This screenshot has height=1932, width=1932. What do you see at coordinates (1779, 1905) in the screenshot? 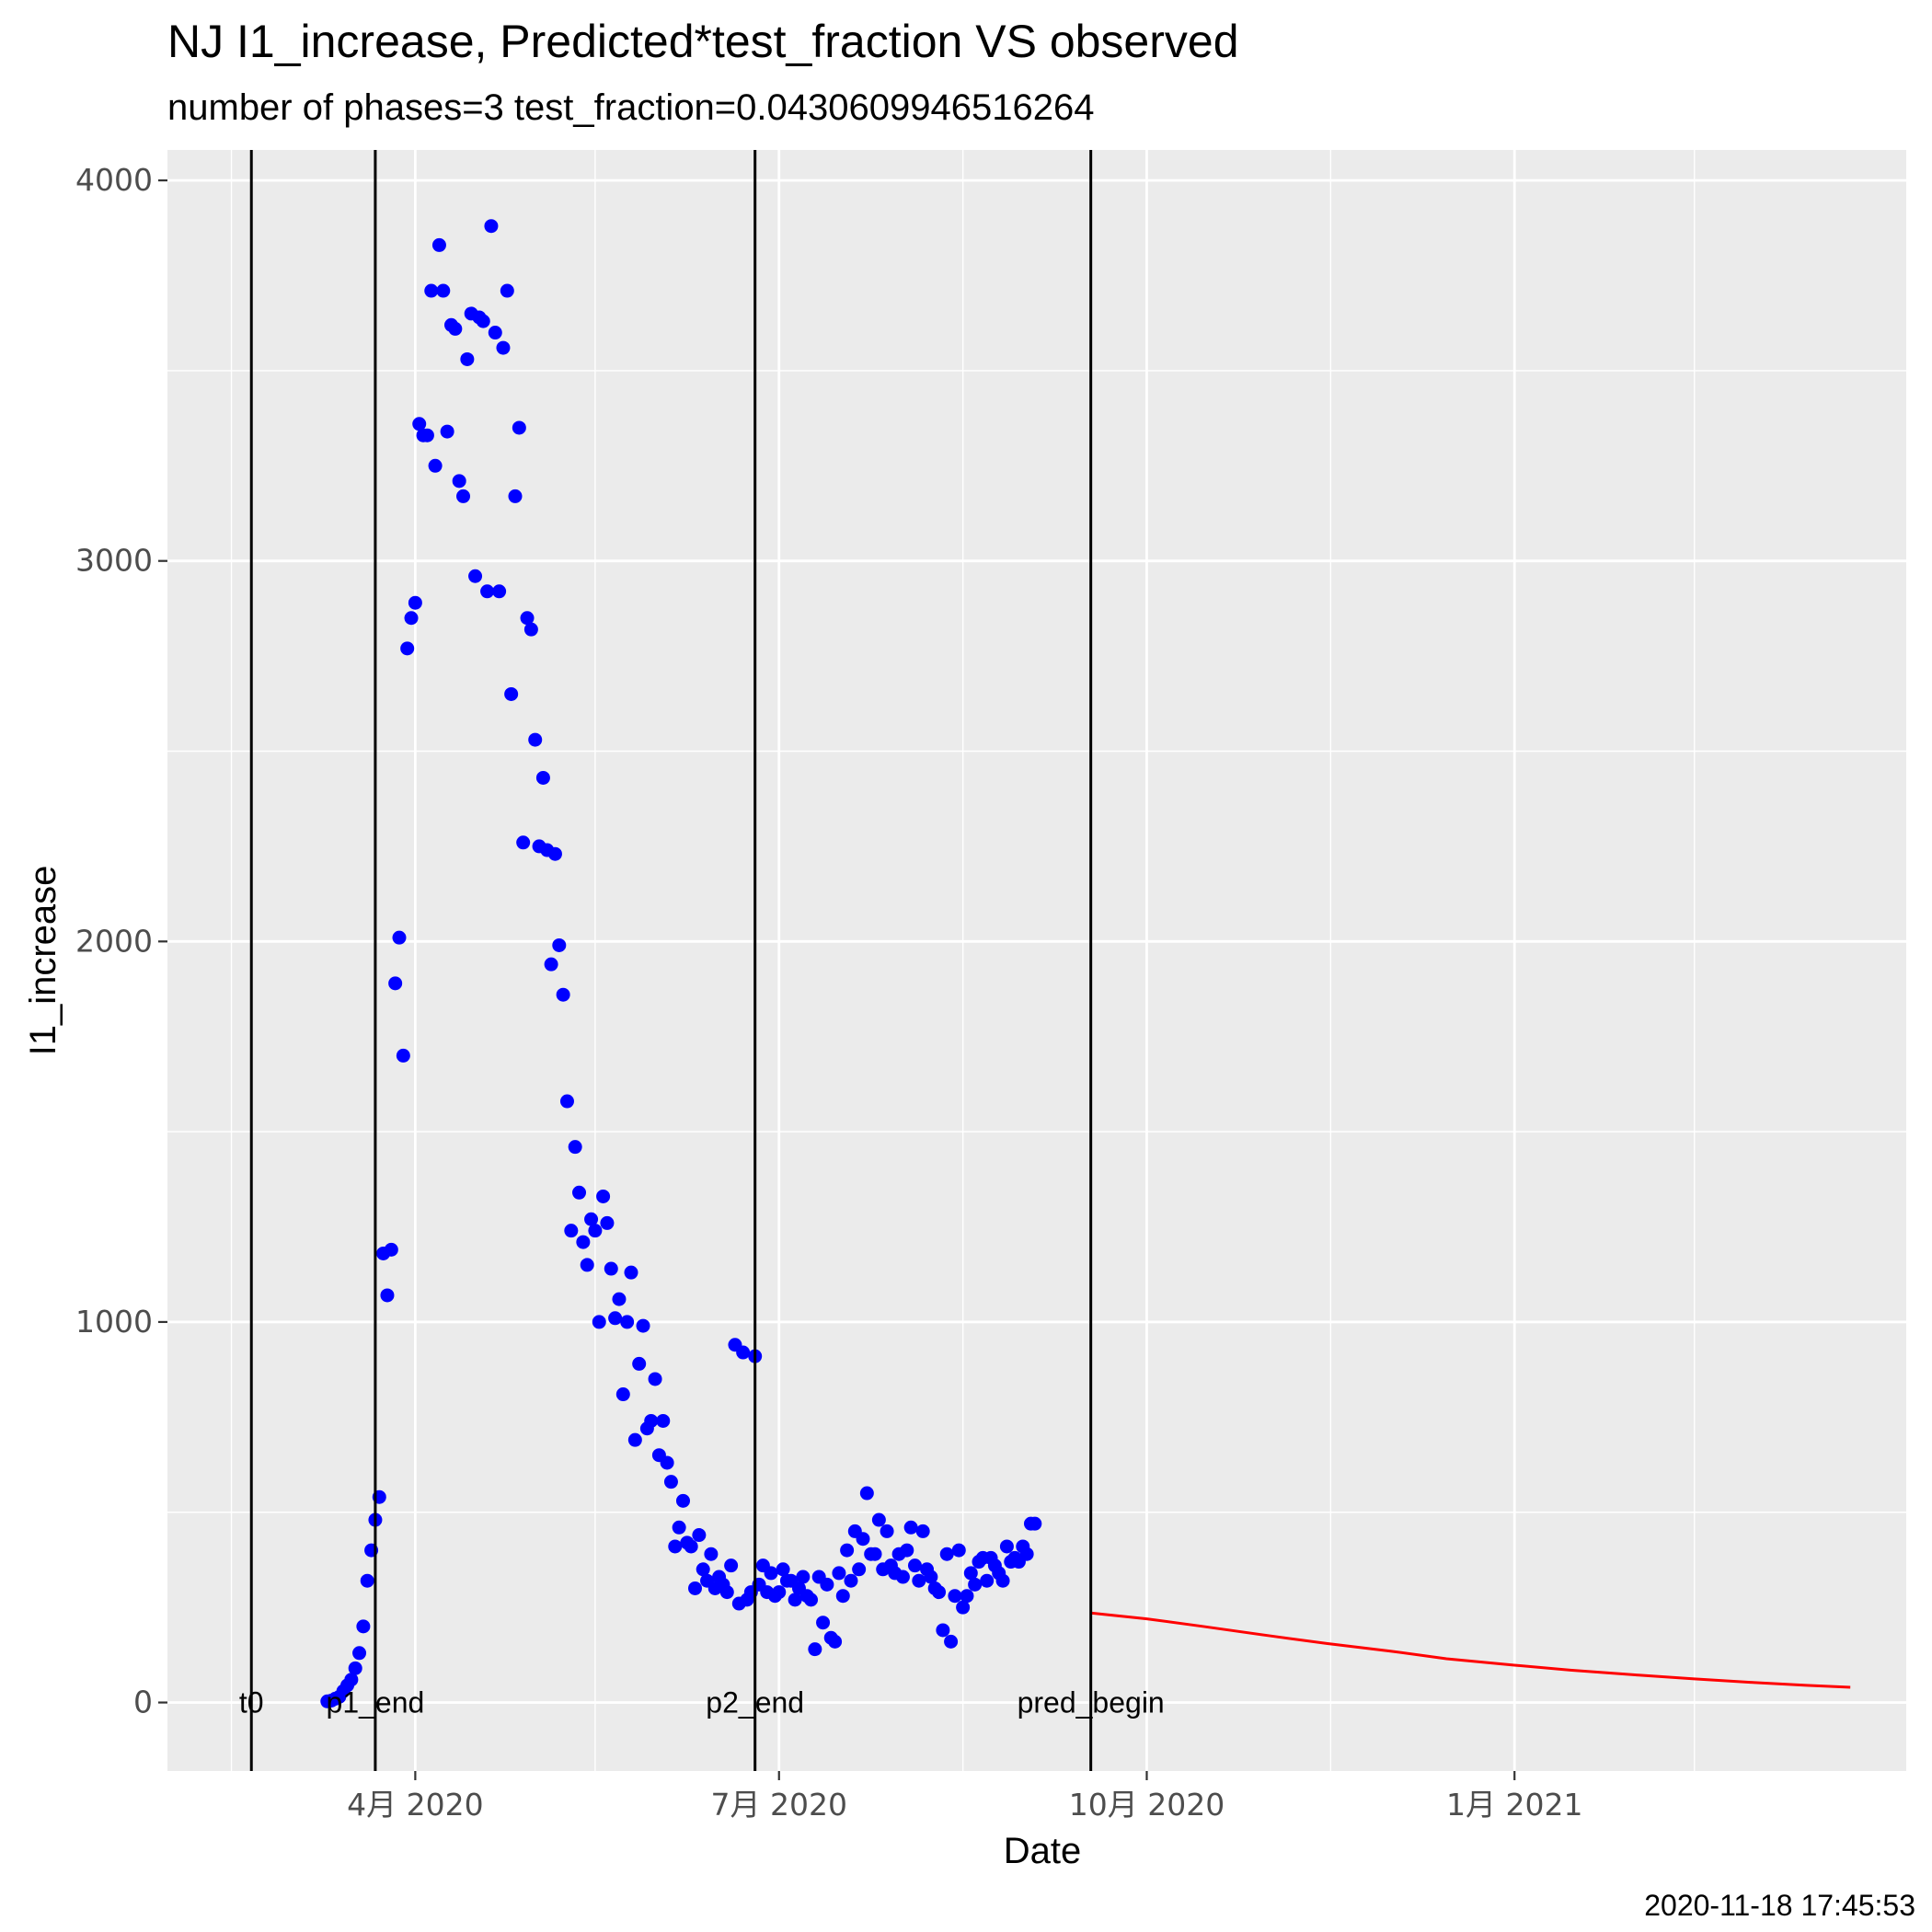
I see `timestamp-caption: 2020-11-18 17:45:53` at bounding box center [1779, 1905].